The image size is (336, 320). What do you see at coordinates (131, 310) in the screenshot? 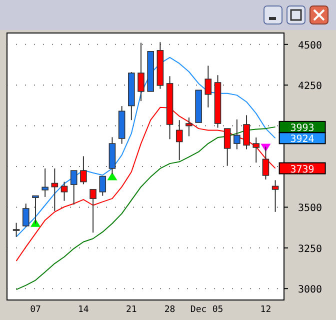
I see `x-tick-label: 21` at bounding box center [131, 310].